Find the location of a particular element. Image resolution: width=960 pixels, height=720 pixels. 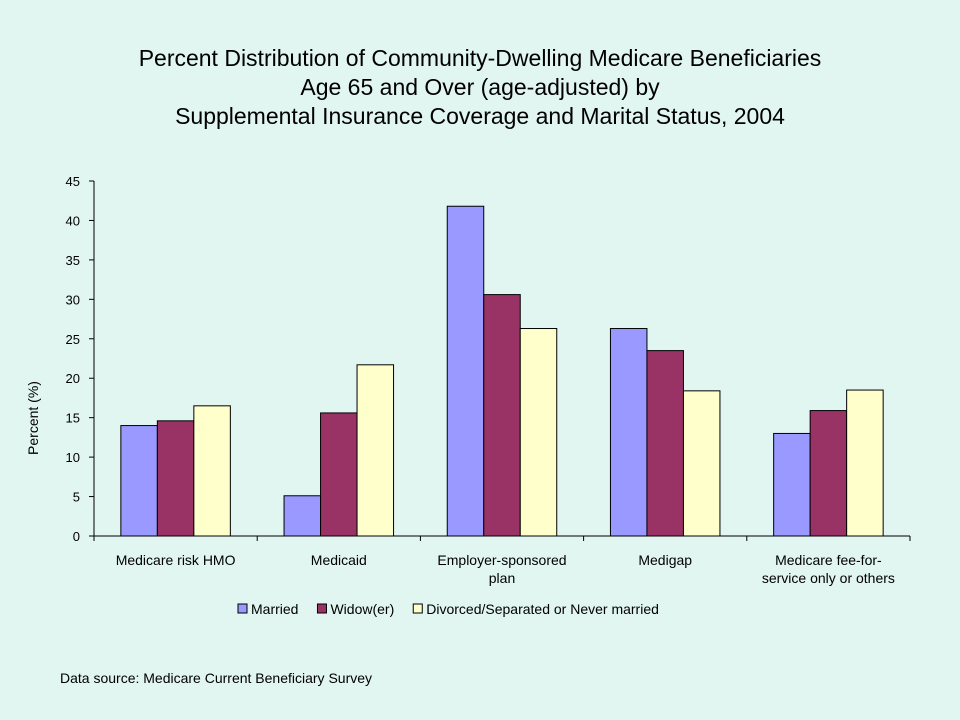

y-tick-label: 35 is located at coordinates (73, 260).